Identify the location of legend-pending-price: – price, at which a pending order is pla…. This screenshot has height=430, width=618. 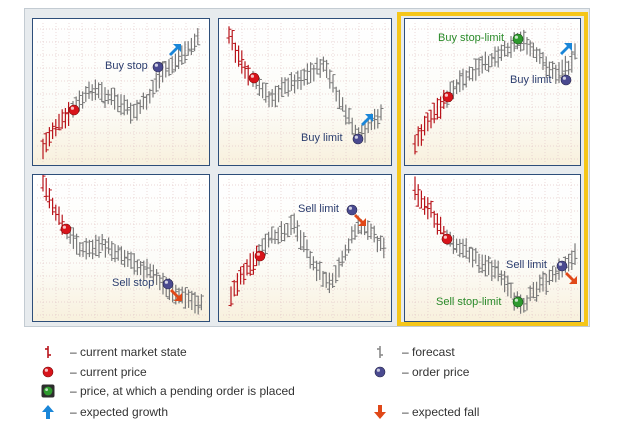
(182, 391).